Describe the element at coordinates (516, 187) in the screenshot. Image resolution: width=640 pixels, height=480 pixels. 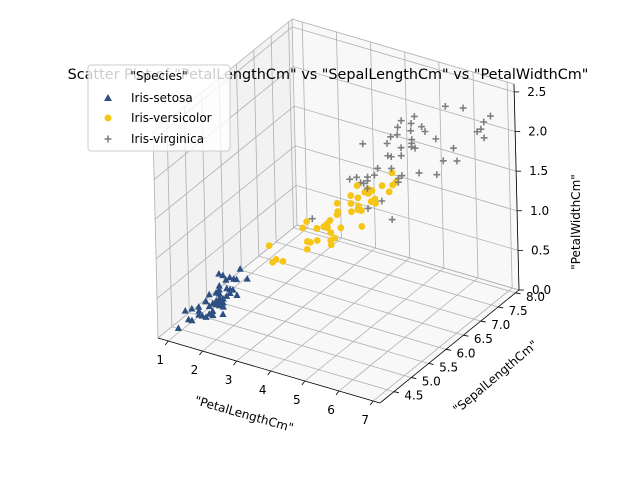
I see `z-axis-line` at that location.